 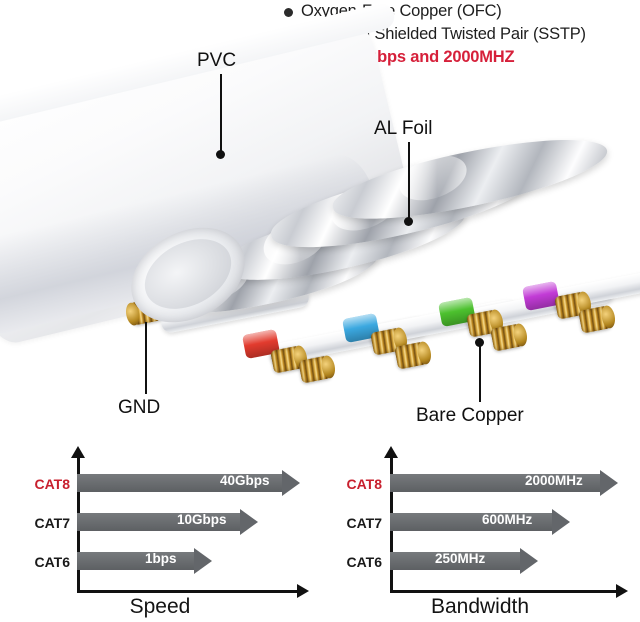 What do you see at coordinates (507, 519) in the screenshot?
I see `bandwidth-bar-value-cat7: 600MHz` at bounding box center [507, 519].